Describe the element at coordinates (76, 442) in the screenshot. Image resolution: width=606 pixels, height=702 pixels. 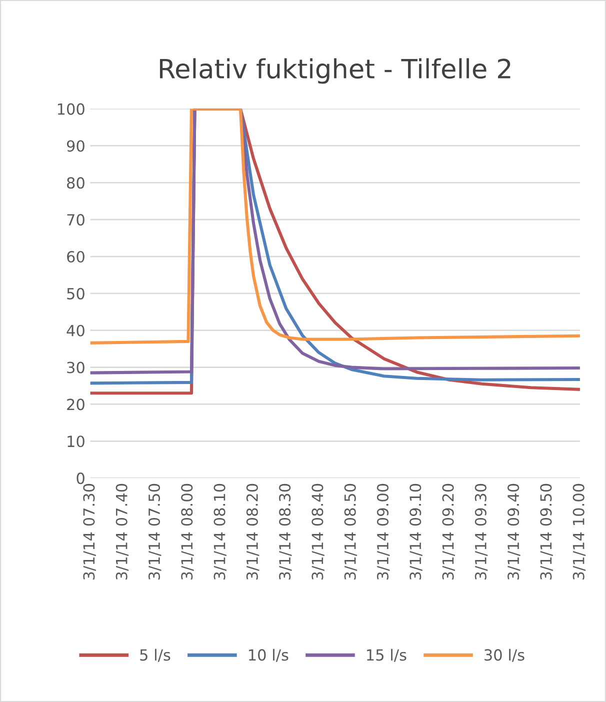
I see `y-tick-label: 10` at that location.